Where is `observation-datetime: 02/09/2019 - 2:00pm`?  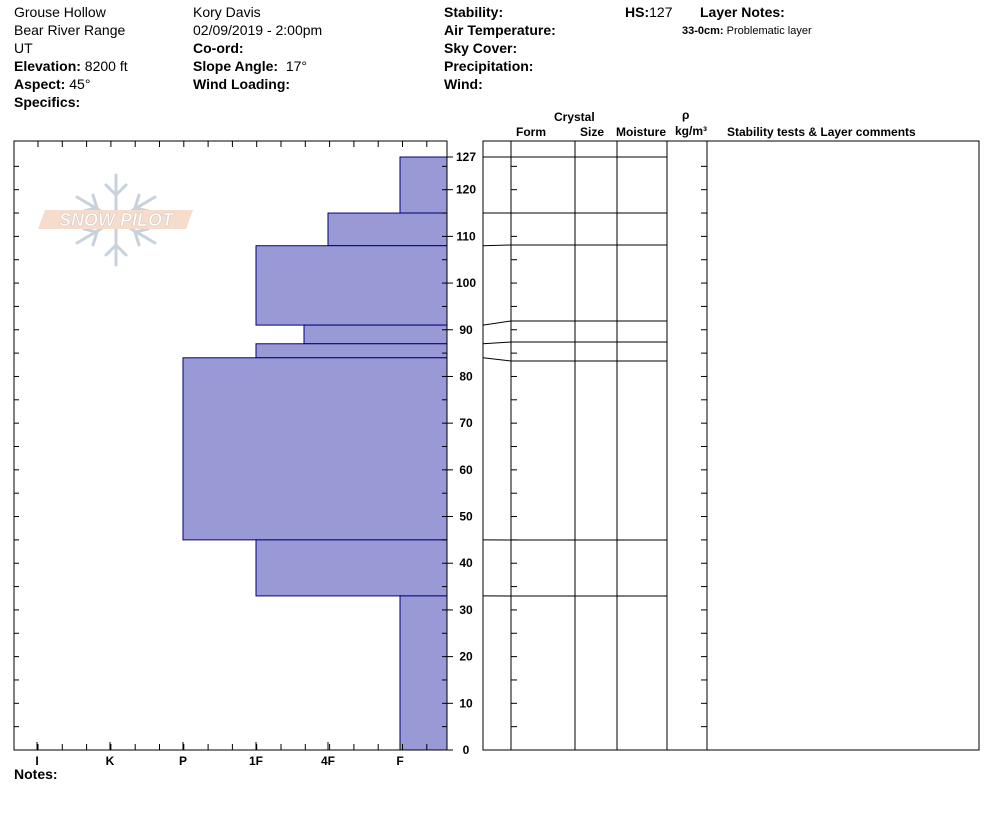 observation-datetime: 02/09/2019 - 2:00pm is located at coordinates (258, 30).